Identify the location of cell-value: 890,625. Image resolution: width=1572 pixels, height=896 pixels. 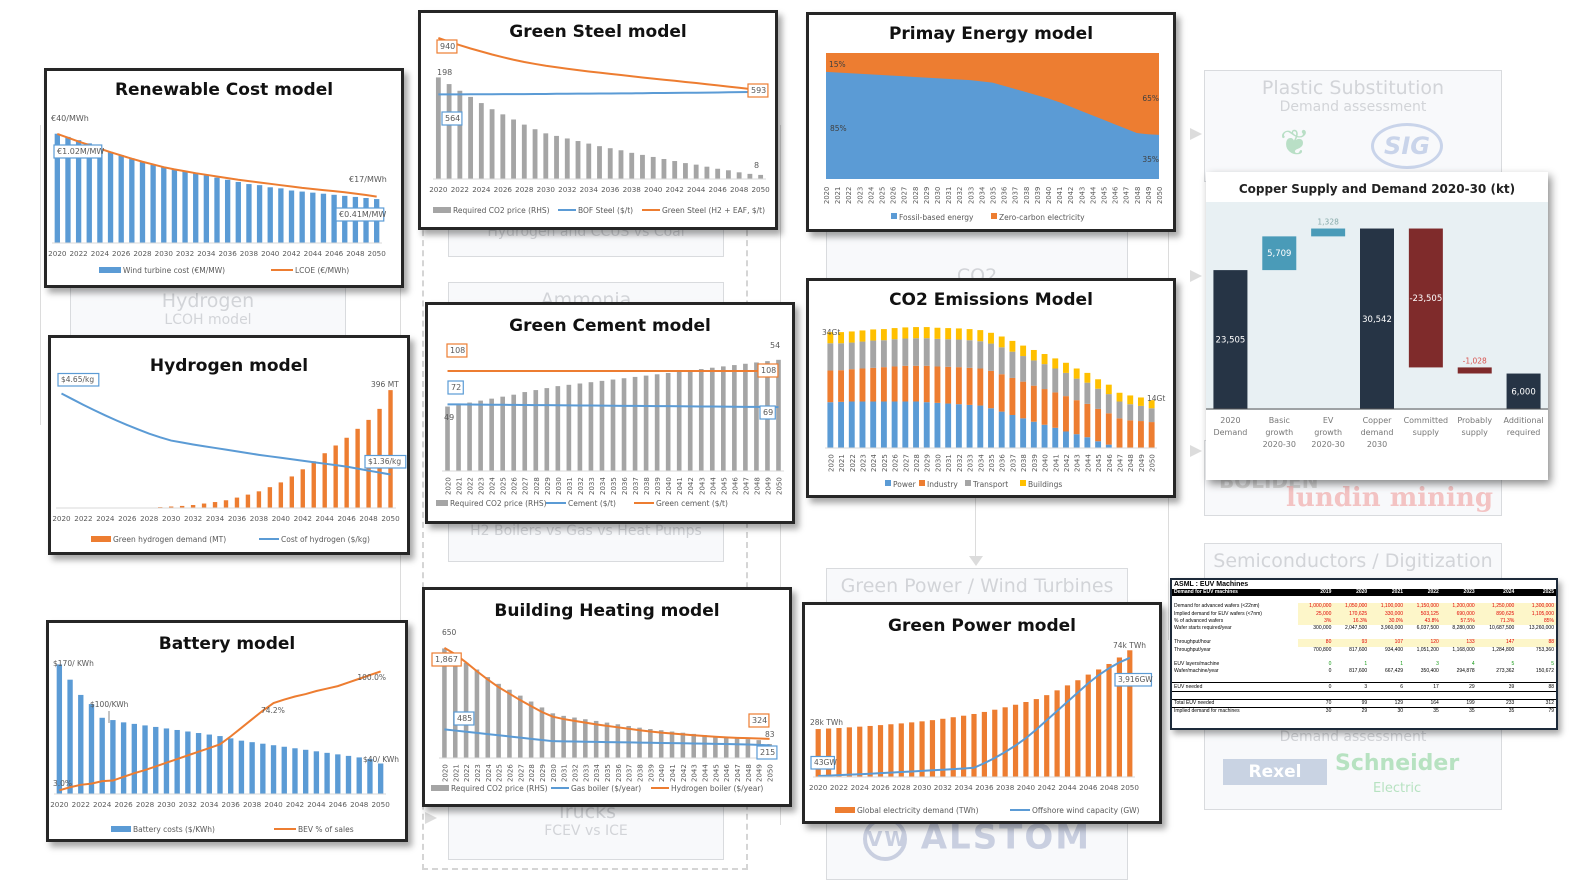
(1496, 614).